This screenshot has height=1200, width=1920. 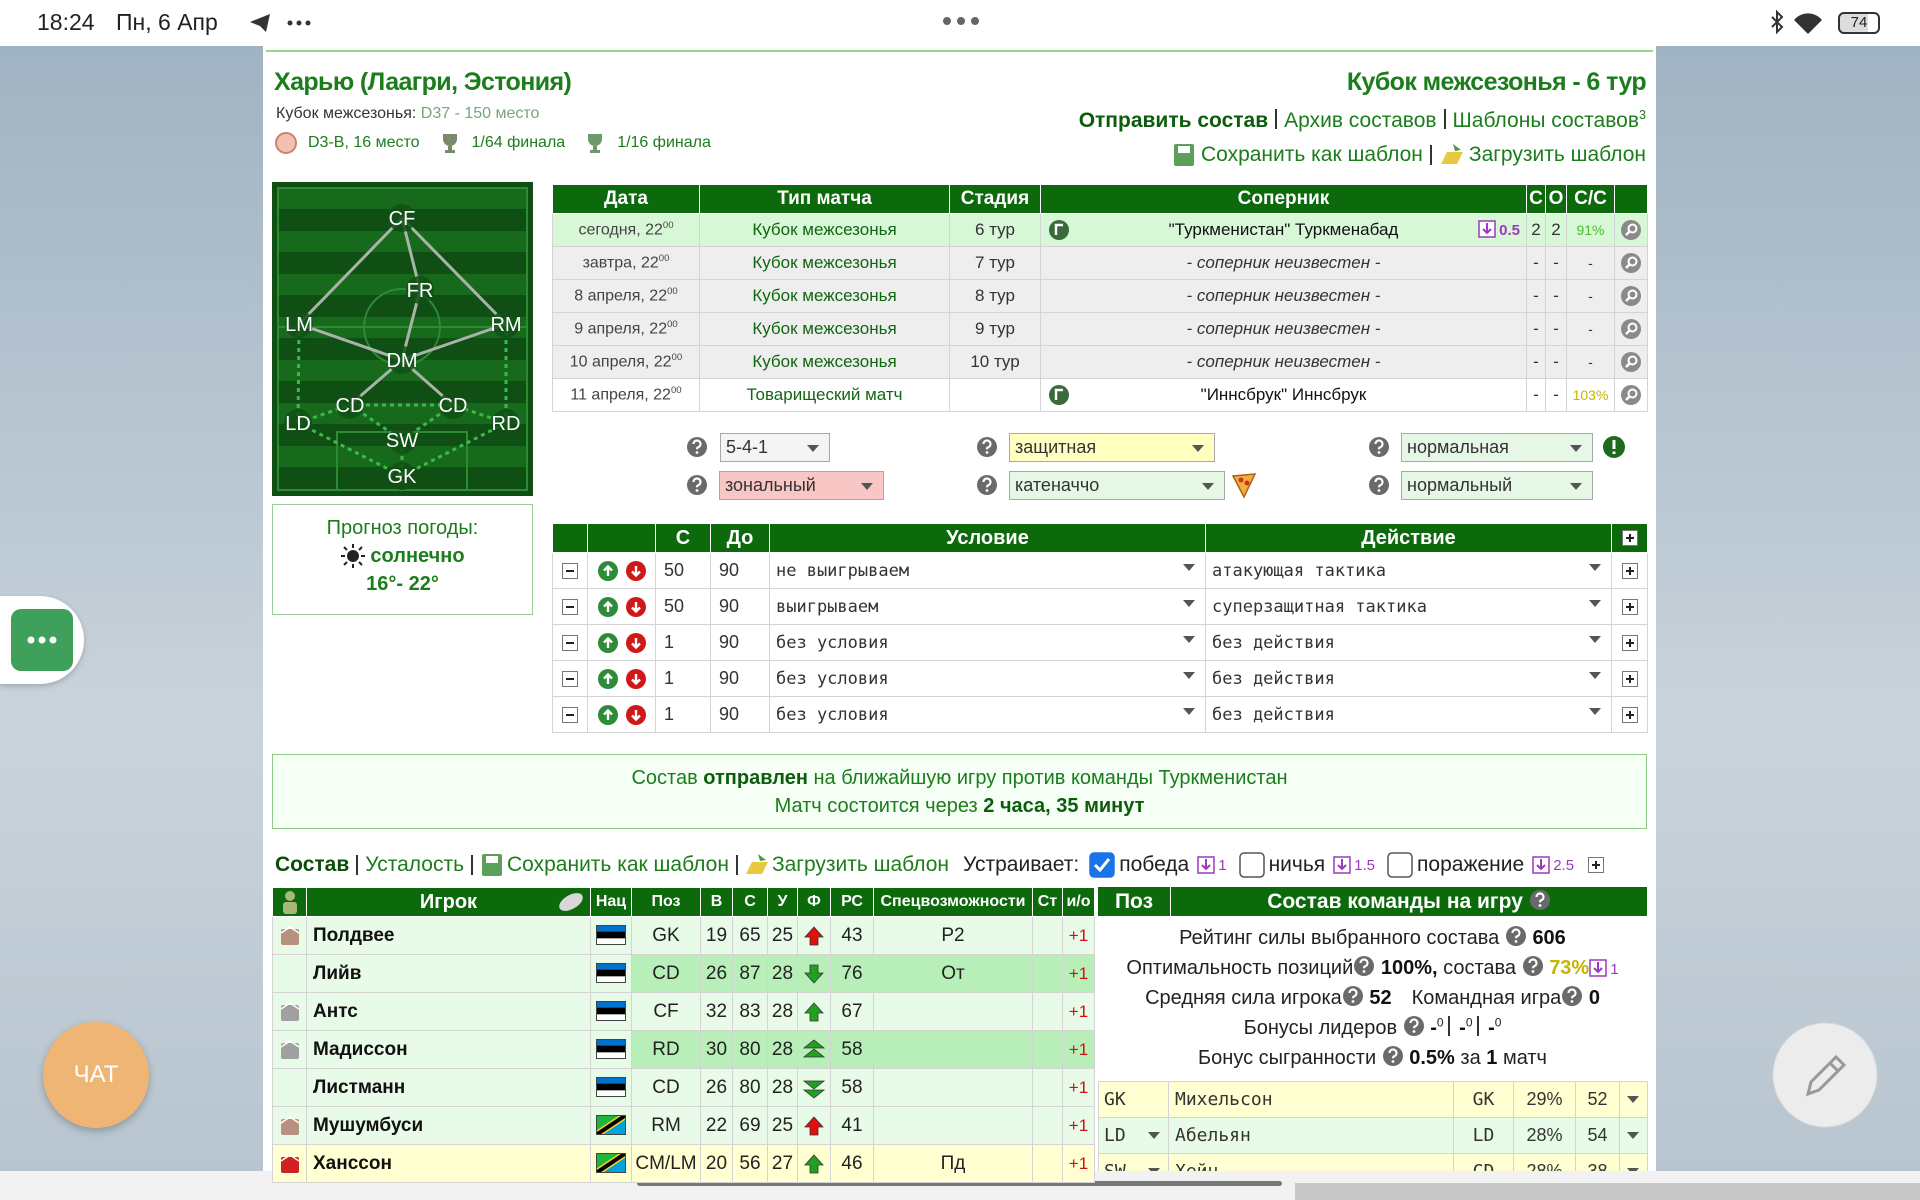 What do you see at coordinates (1117, 485) in the screenshot?
I see `dropdown: катеначчо` at bounding box center [1117, 485].